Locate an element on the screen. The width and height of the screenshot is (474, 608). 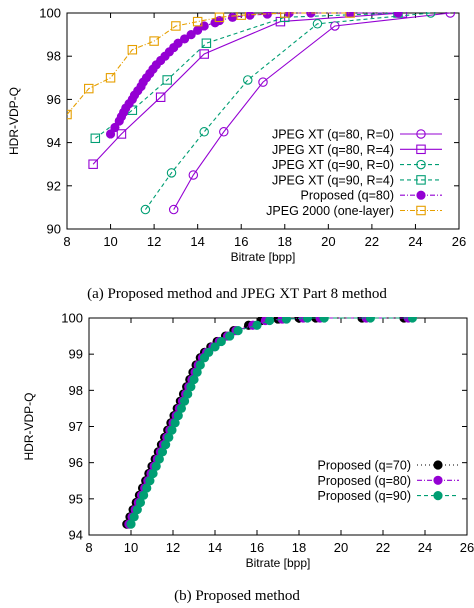
y-tick-label: 90 is located at coordinates (54, 229).